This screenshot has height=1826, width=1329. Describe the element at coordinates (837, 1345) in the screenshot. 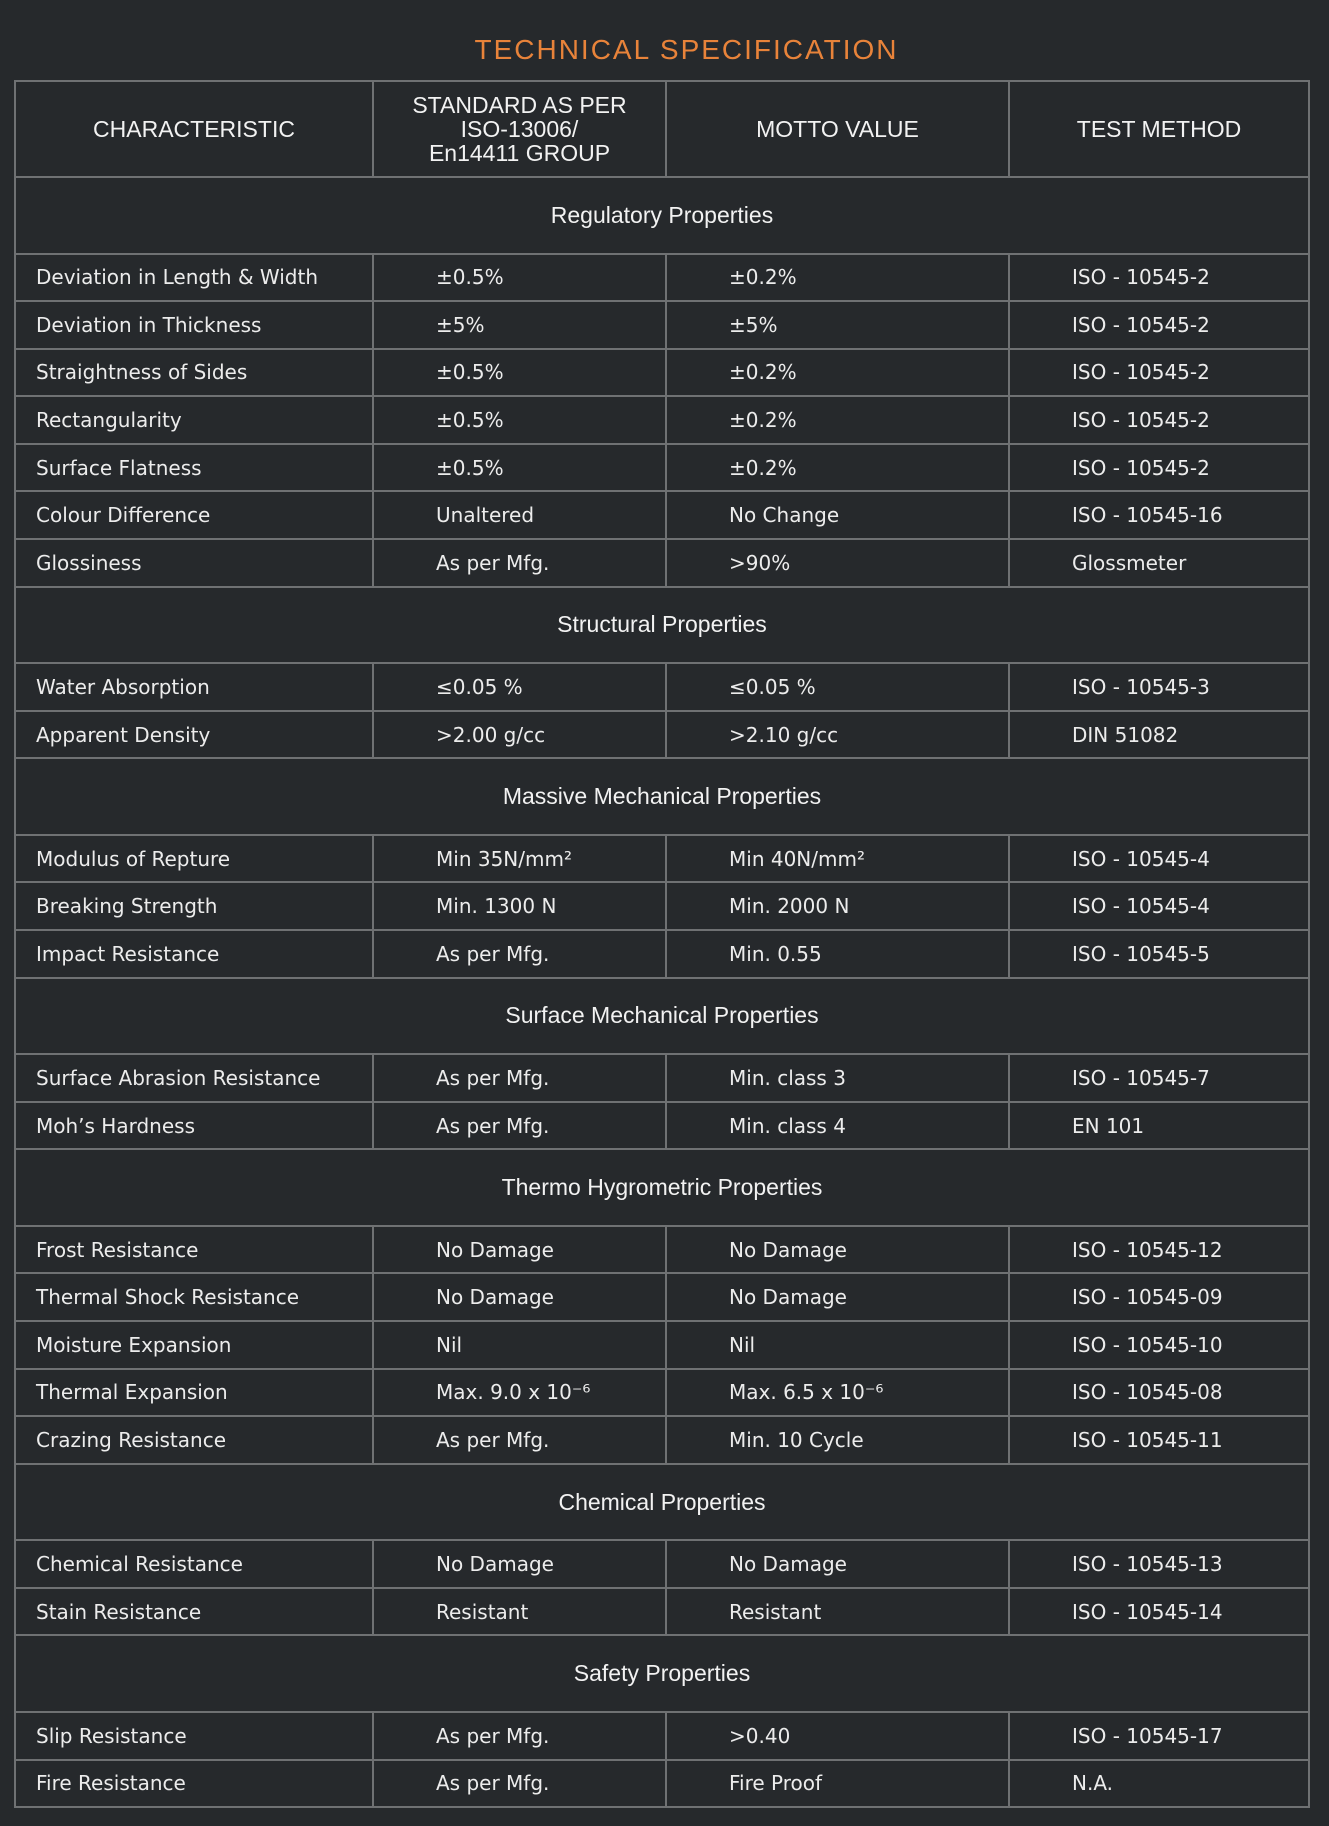

I see `cell-motto-value: Nil` at that location.